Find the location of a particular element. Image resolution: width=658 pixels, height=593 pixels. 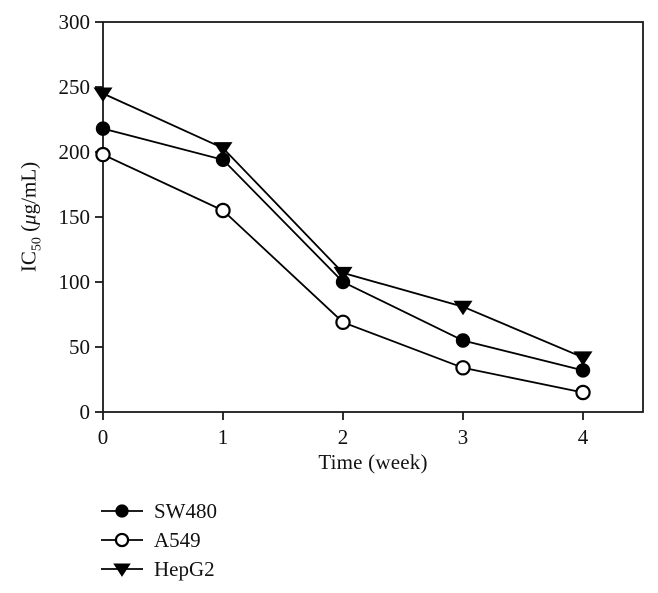

y-axis-title: IC50 (μg/mL) is located at coordinates (31, 217).